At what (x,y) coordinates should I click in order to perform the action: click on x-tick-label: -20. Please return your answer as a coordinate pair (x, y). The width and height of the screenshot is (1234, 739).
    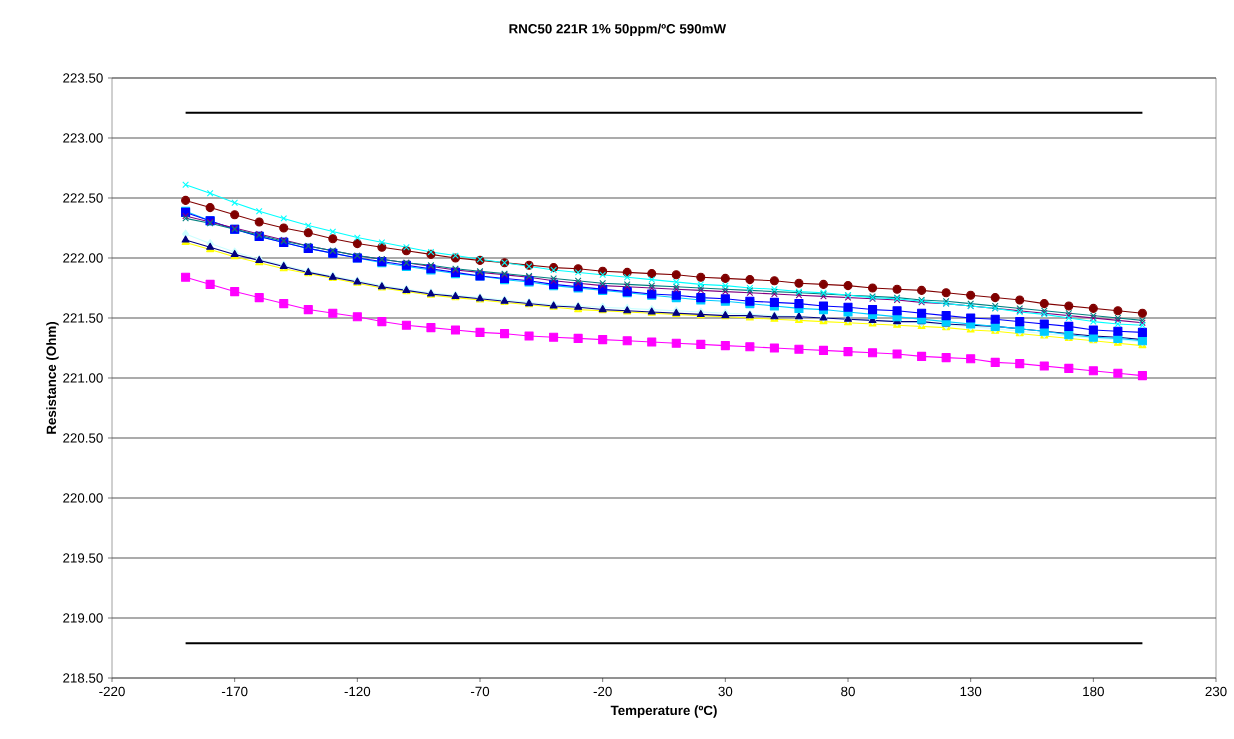
    Looking at the image, I should click on (602, 691).